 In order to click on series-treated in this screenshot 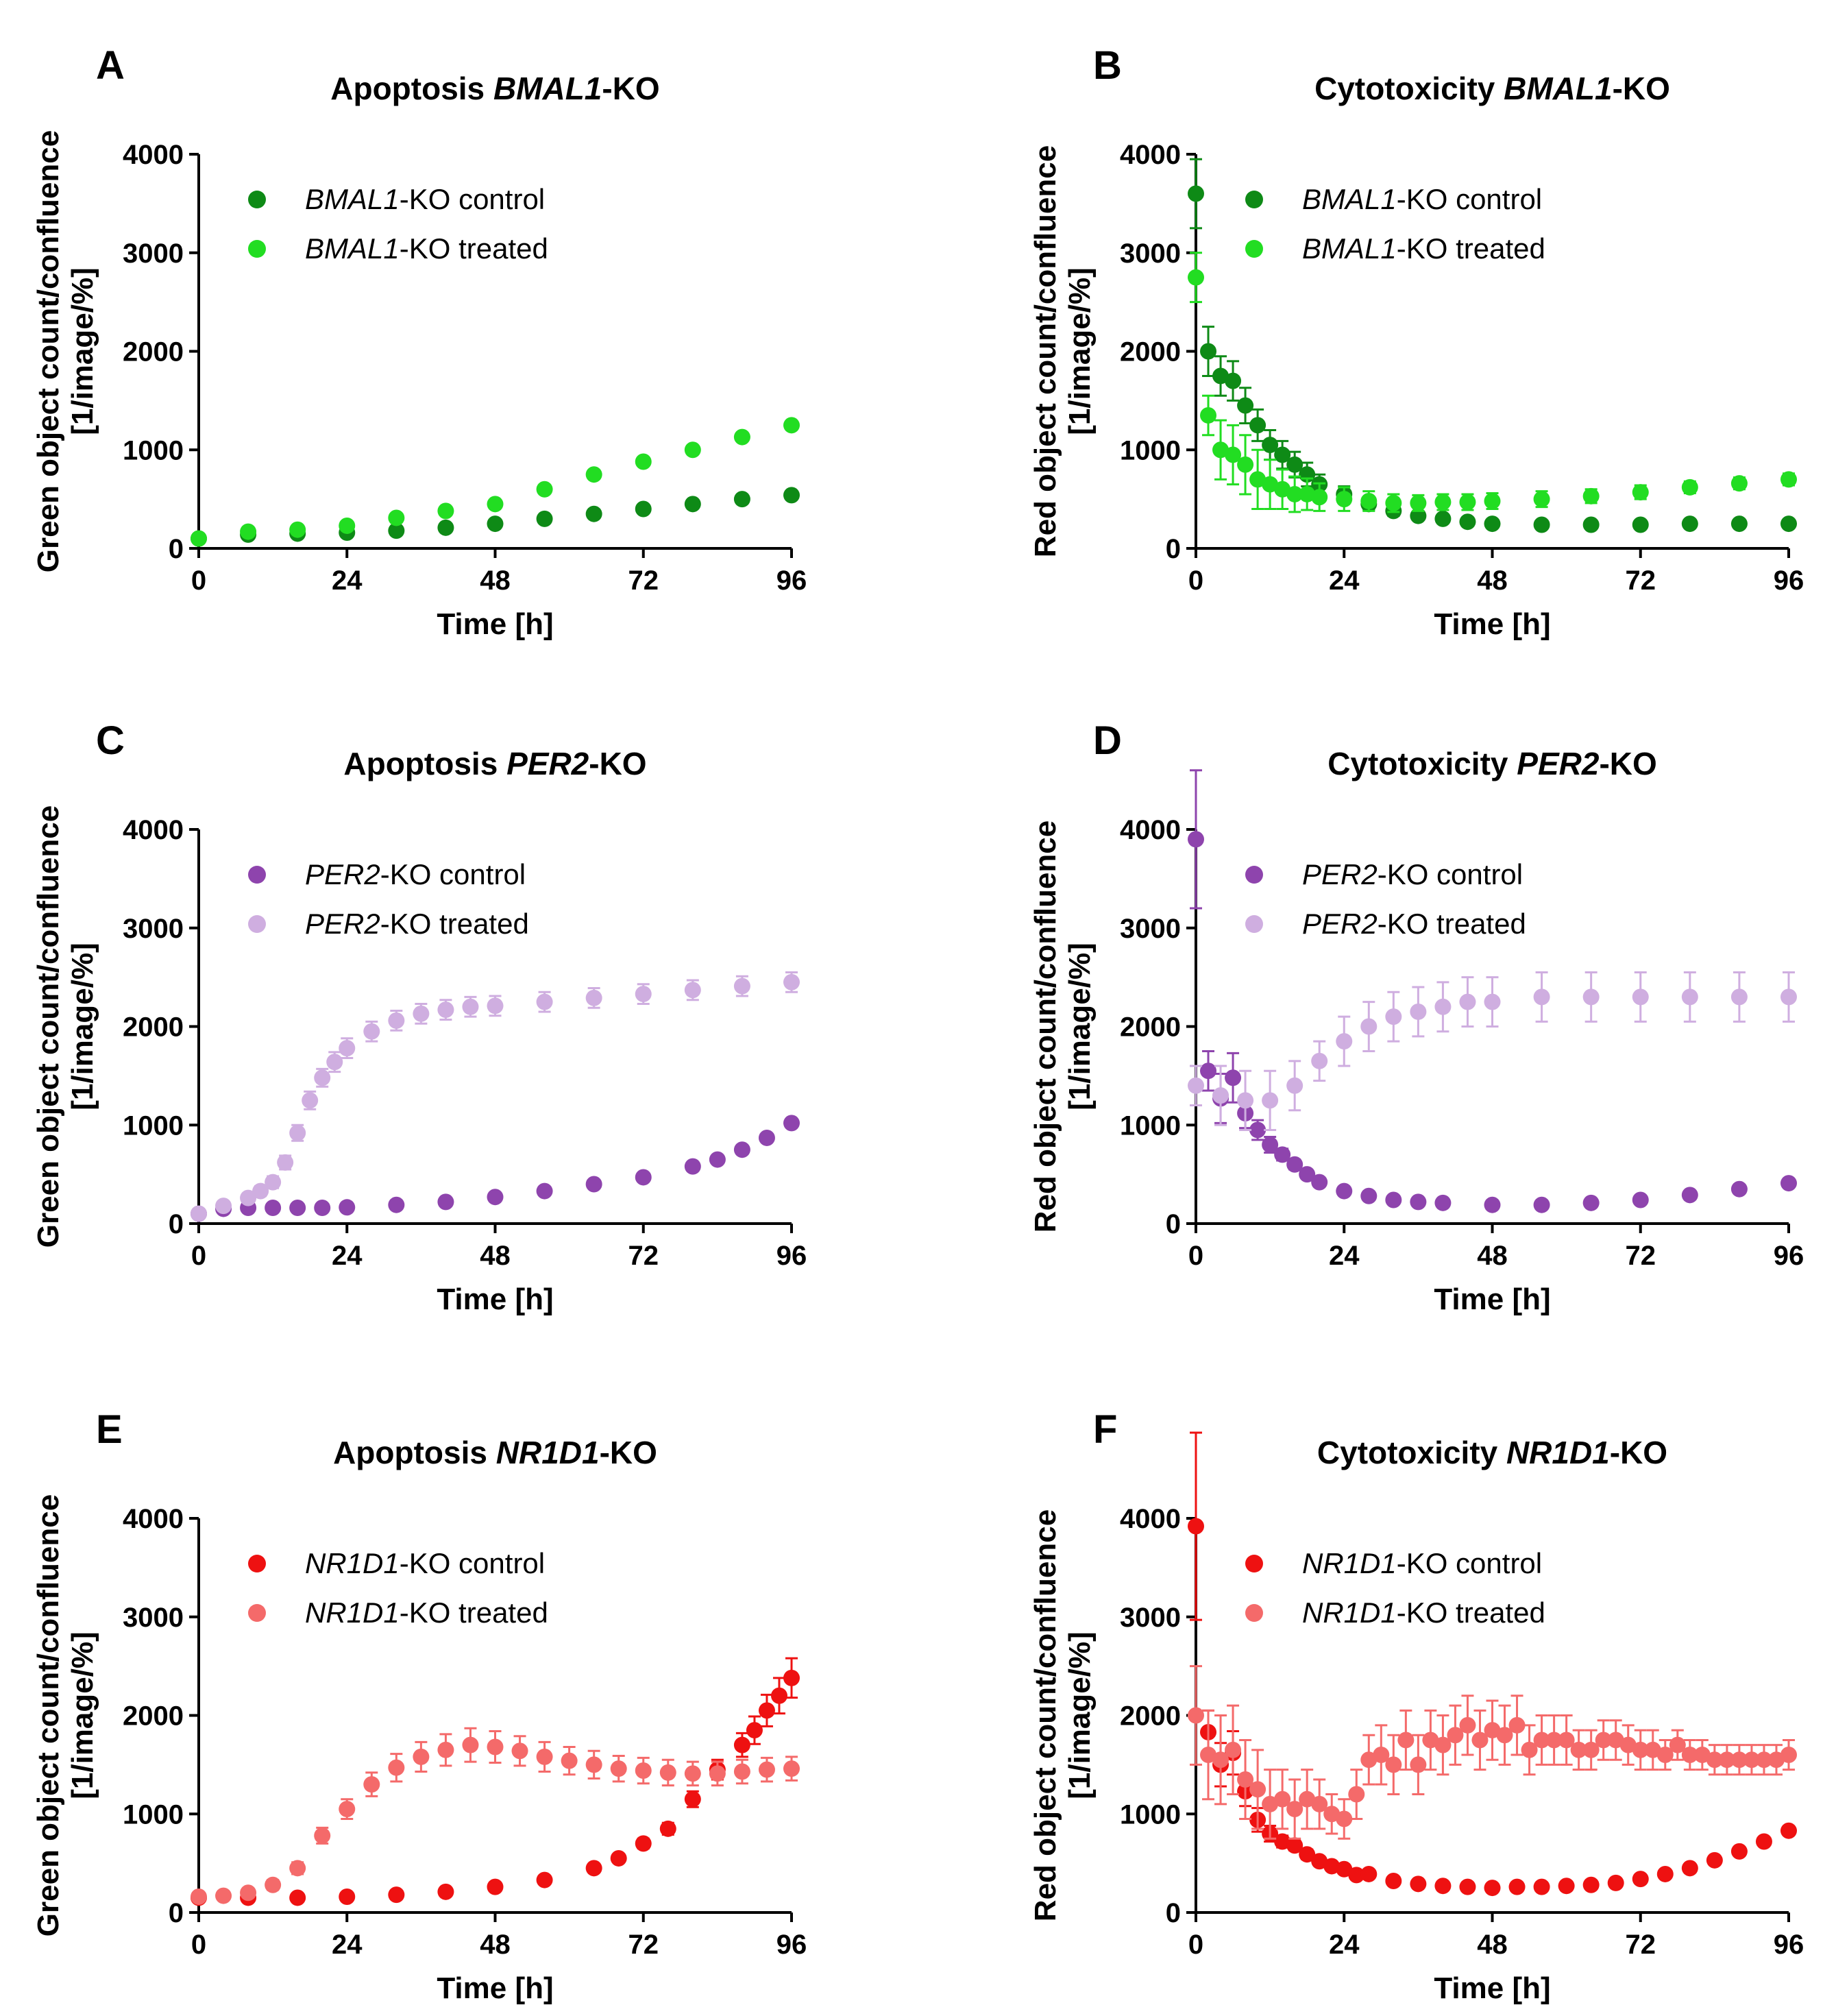, I will do `click(1492, 382)`.